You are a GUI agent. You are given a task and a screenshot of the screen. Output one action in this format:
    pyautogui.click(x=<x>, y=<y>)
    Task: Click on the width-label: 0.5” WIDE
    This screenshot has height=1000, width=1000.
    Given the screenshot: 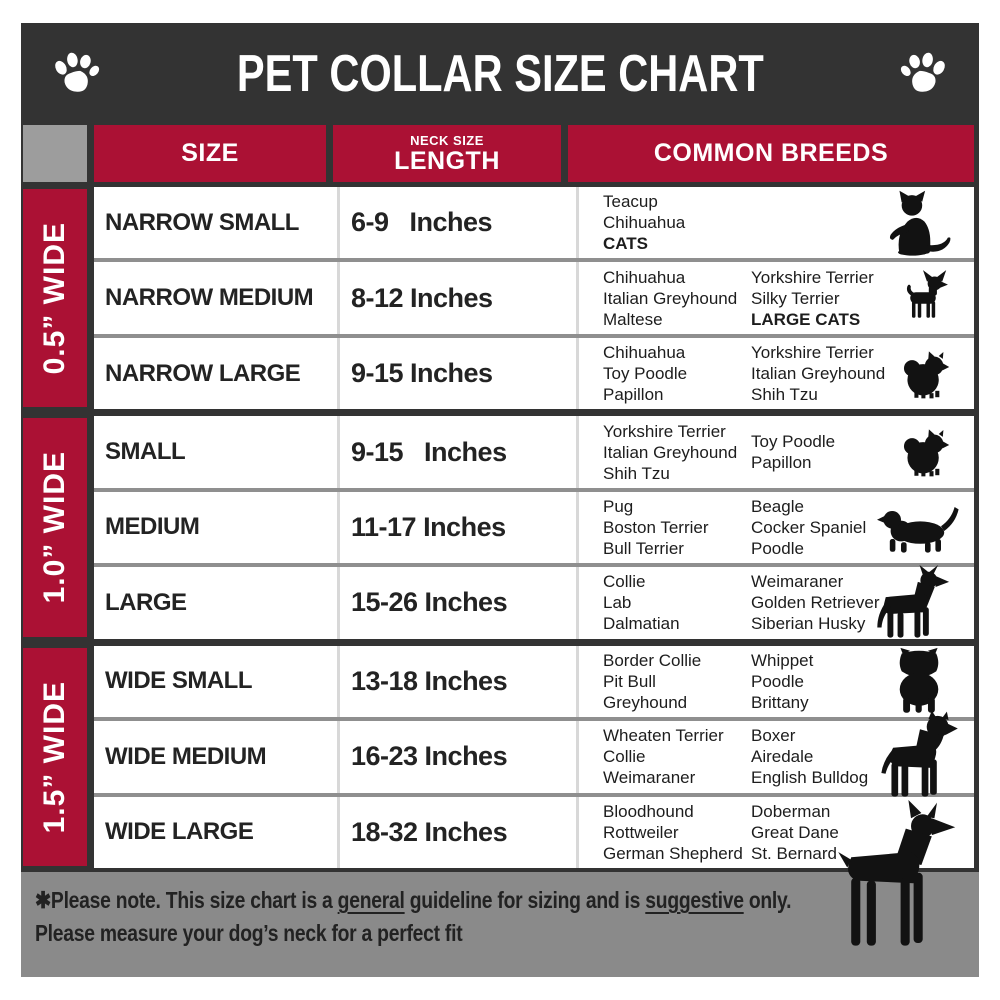 What is the action you would take?
    pyautogui.click(x=54, y=298)
    